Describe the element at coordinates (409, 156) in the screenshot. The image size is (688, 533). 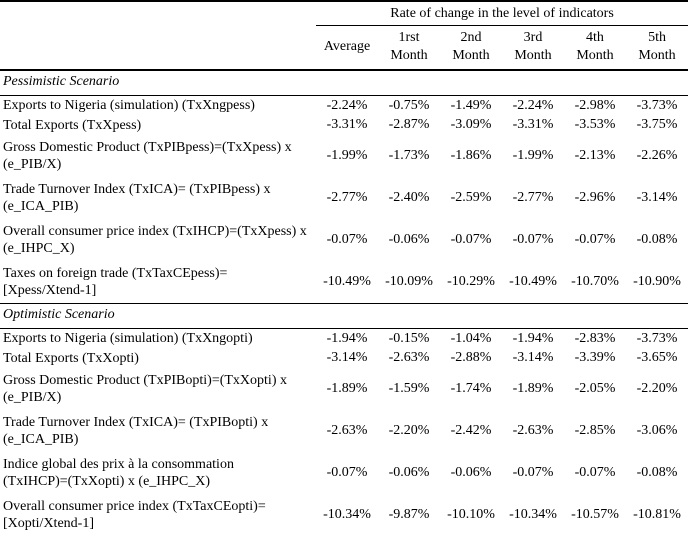
I see `value-cell: -1.73%` at that location.